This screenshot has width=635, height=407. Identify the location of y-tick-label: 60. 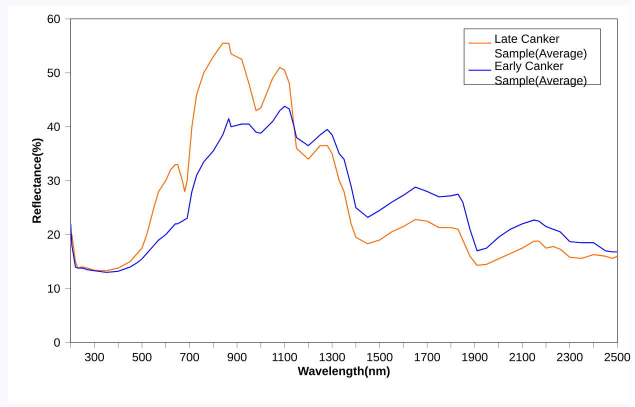
(54, 19).